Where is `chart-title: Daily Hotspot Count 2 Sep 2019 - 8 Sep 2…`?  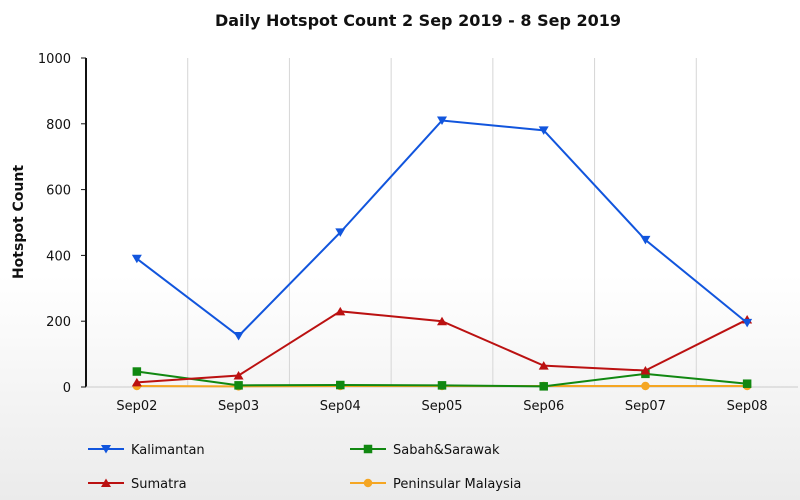
chart-title: Daily Hotspot Count 2 Sep 2019 - 8 Sep 2… is located at coordinates (418, 20).